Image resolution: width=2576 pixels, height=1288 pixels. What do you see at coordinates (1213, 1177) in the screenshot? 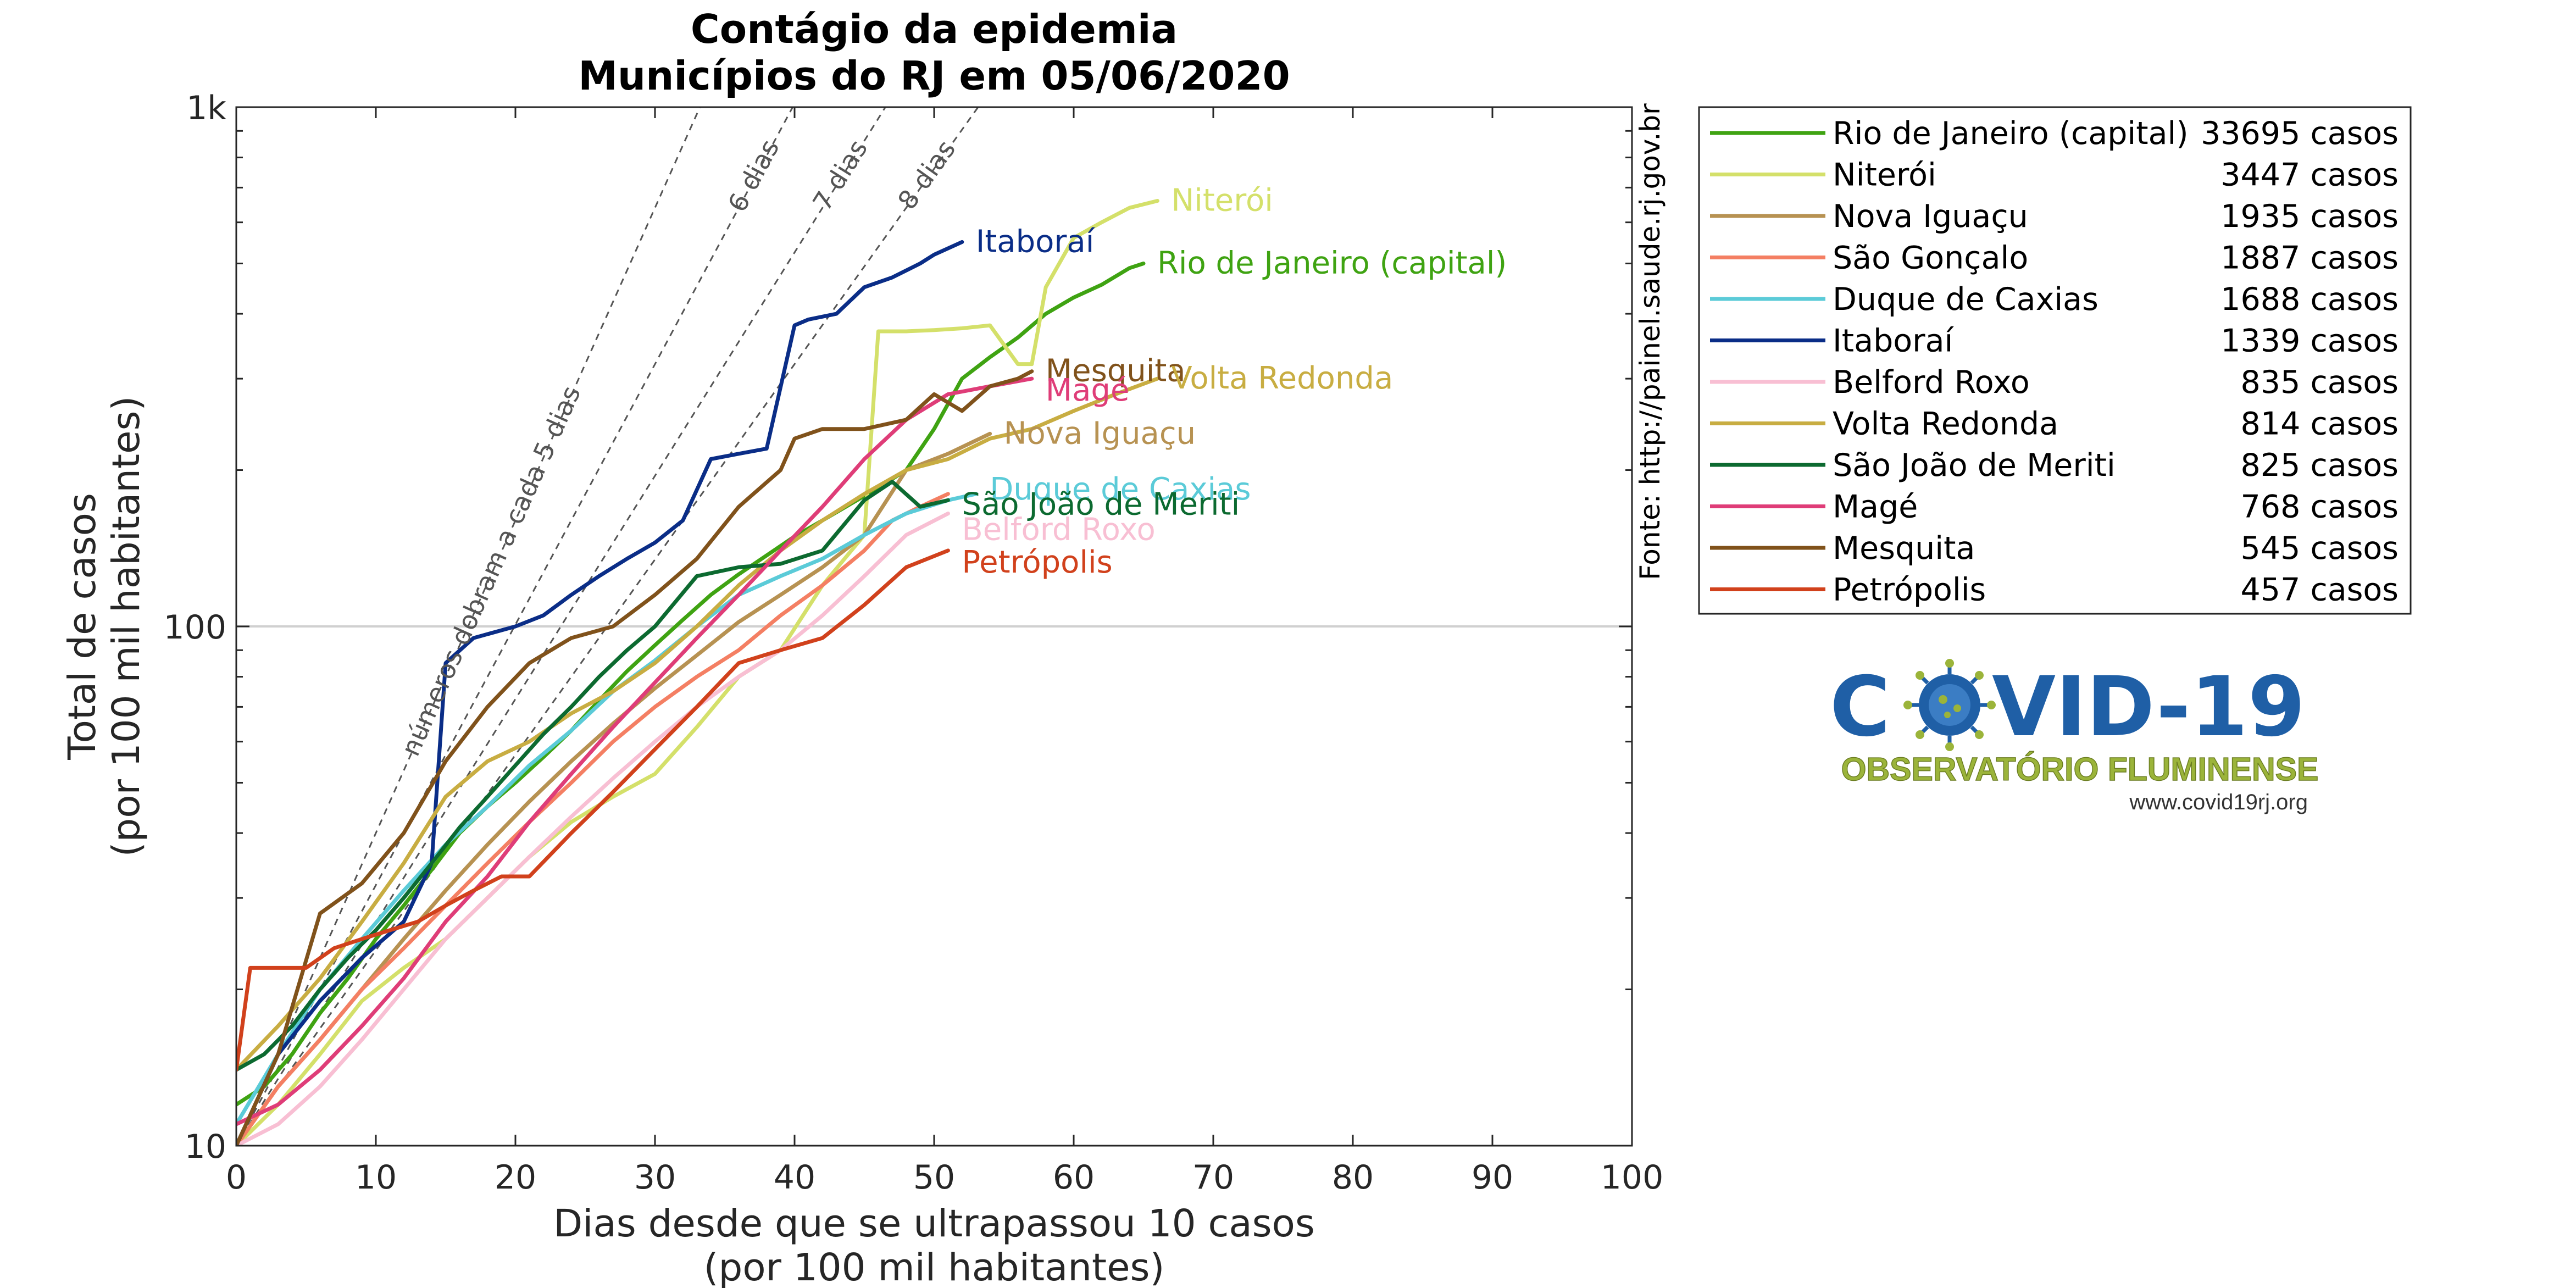
I see `x-tick-label-7: 70` at bounding box center [1213, 1177].